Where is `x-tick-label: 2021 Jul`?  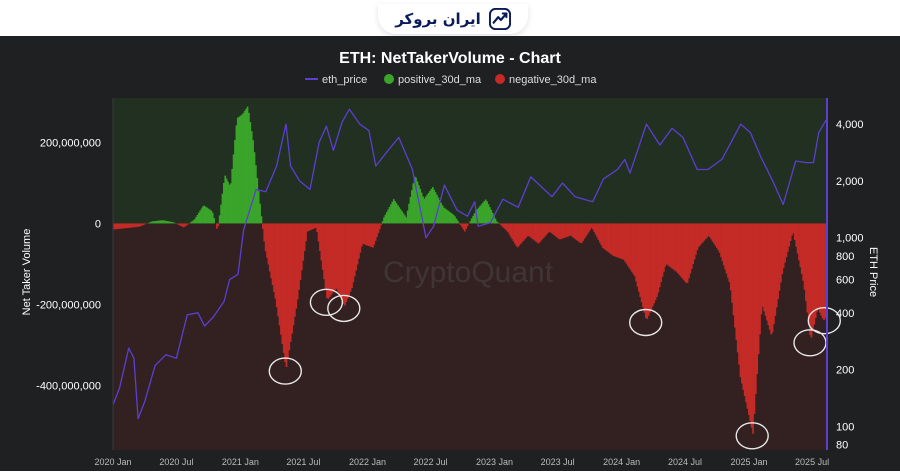
x-tick-label: 2021 Jul is located at coordinates (303, 462).